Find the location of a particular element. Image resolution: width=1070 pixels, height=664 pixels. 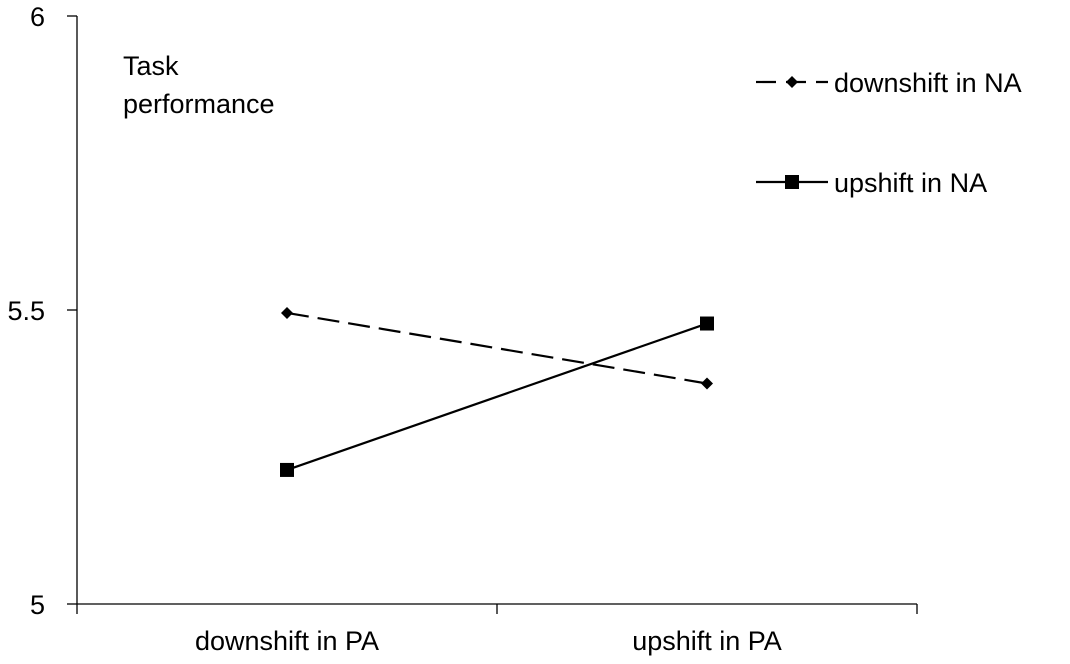

chart-legend: downshift in NA upshift in NA is located at coordinates (889, 133).